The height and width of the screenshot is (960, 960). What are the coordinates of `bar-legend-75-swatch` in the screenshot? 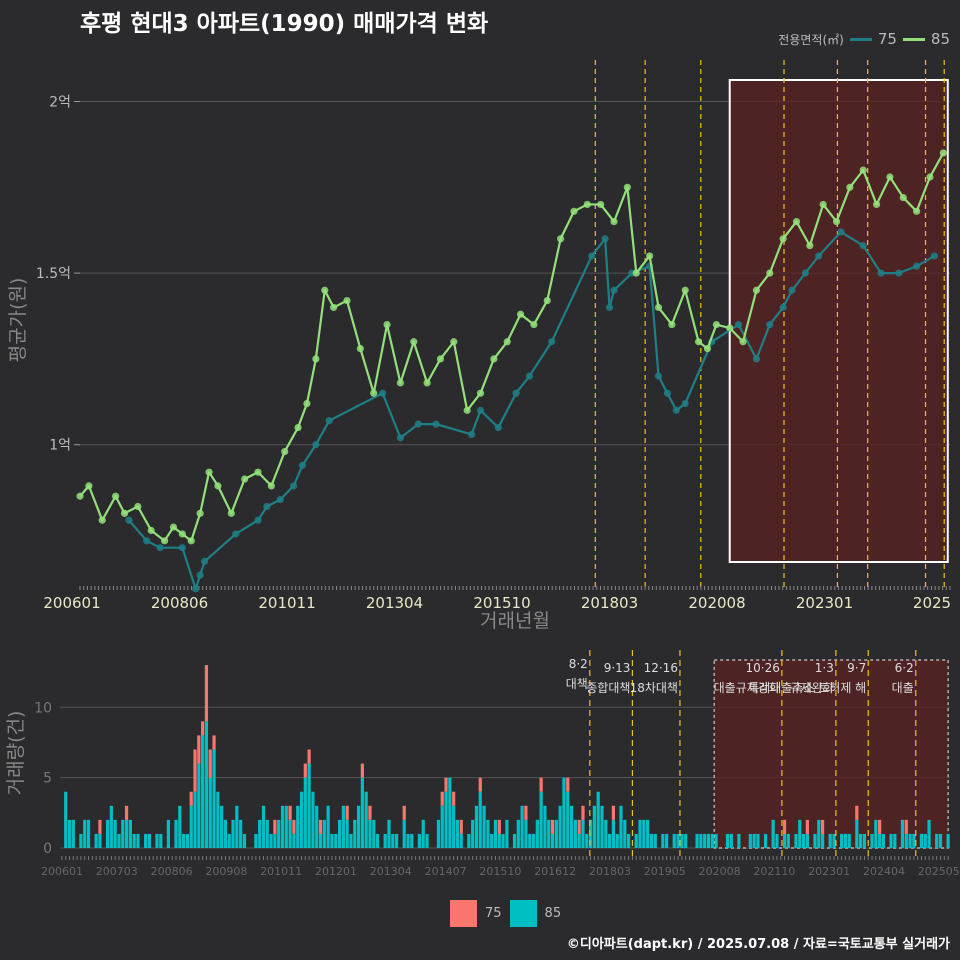 It's located at (463, 913).